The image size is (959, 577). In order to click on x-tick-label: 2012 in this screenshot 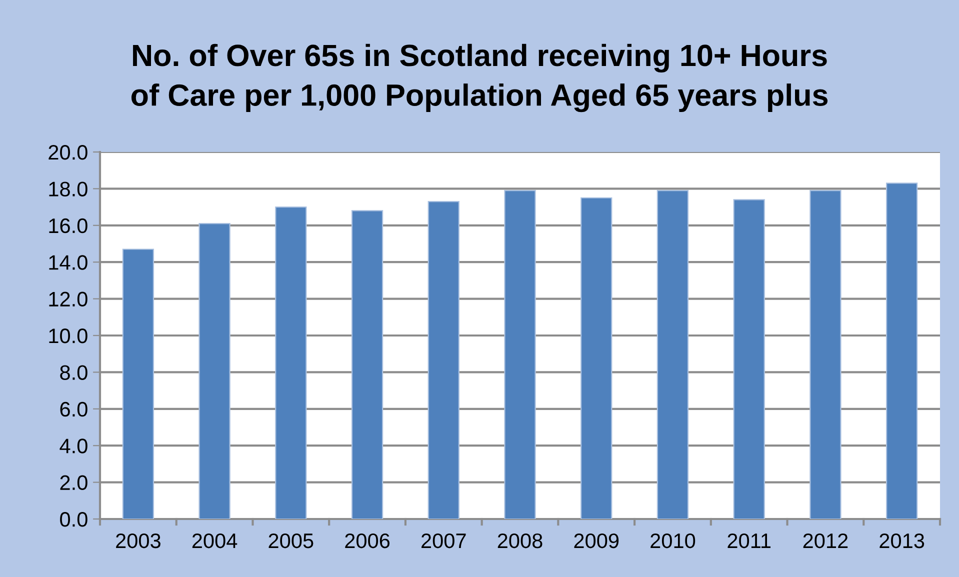, I will do `click(825, 540)`.